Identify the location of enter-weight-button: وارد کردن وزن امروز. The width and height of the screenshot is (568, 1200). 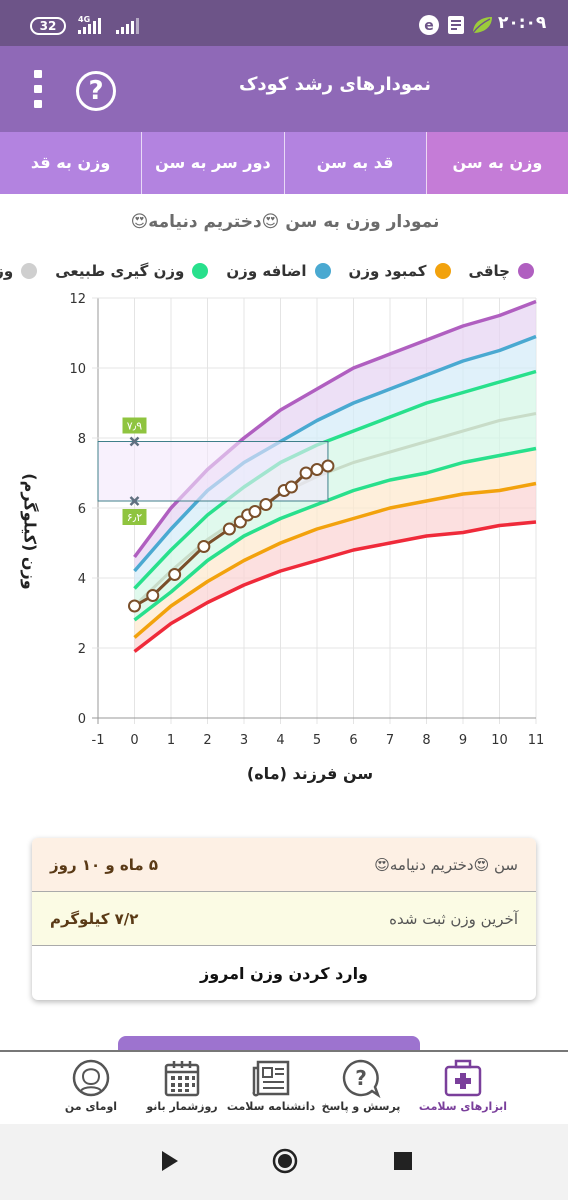
(284, 973).